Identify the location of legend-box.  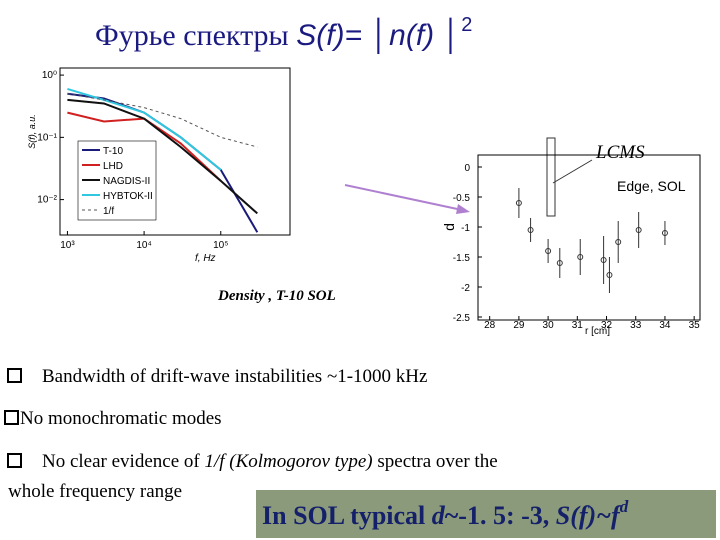
(117, 180).